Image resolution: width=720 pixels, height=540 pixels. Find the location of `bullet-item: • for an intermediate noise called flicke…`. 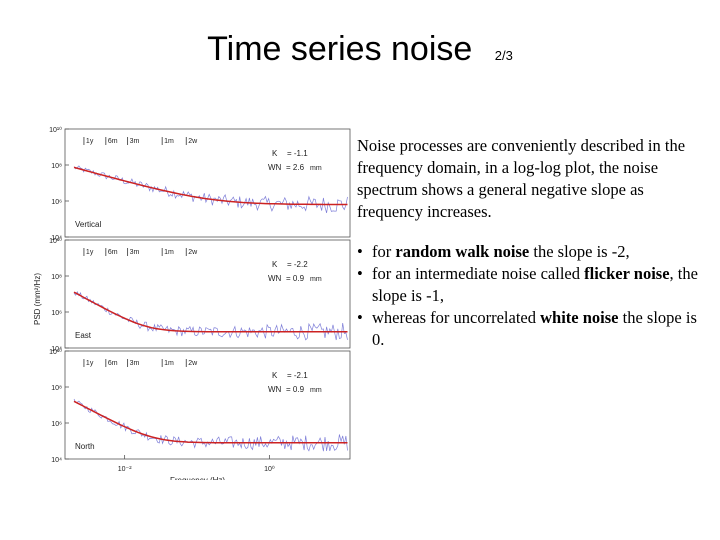

bullet-item: • for an intermediate noise called flicke… is located at coordinates (527, 284).